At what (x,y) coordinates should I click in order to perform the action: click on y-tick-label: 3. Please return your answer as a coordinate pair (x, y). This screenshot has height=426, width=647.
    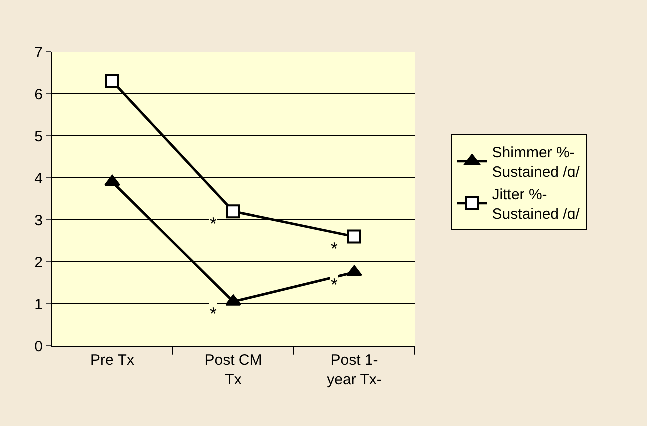
    Looking at the image, I should click on (38, 221).